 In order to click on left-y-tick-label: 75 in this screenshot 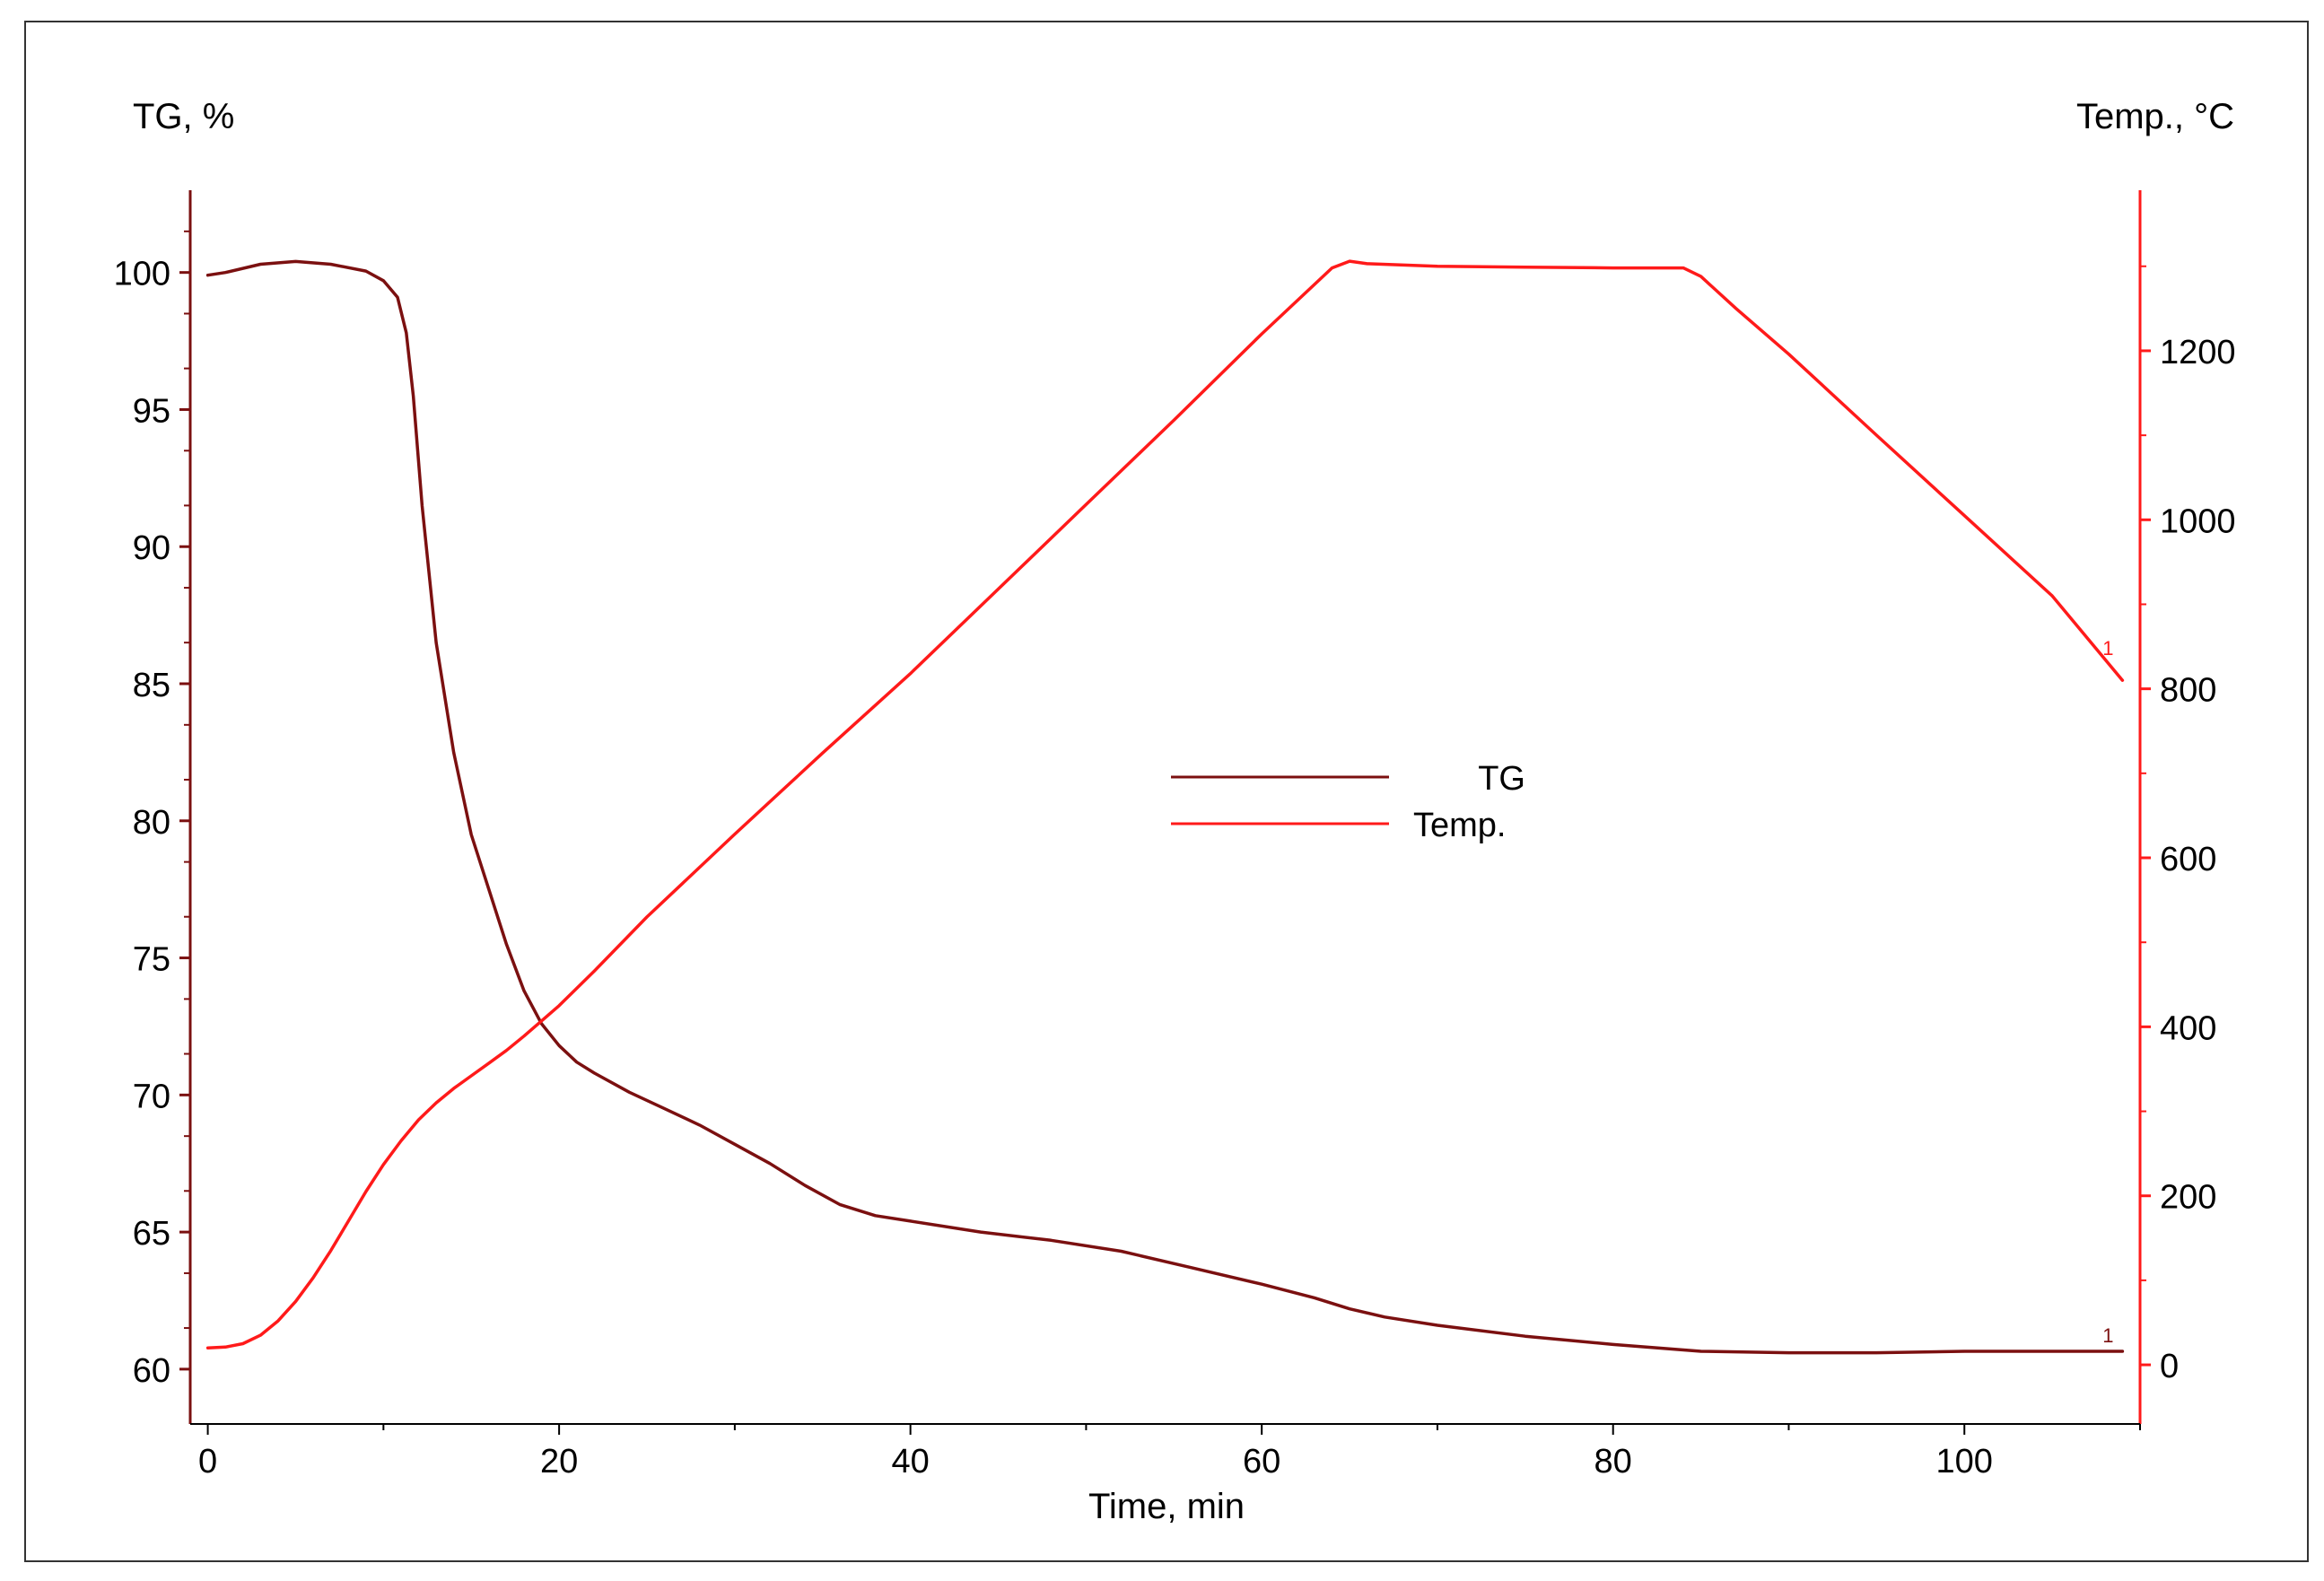, I will do `click(152, 960)`.